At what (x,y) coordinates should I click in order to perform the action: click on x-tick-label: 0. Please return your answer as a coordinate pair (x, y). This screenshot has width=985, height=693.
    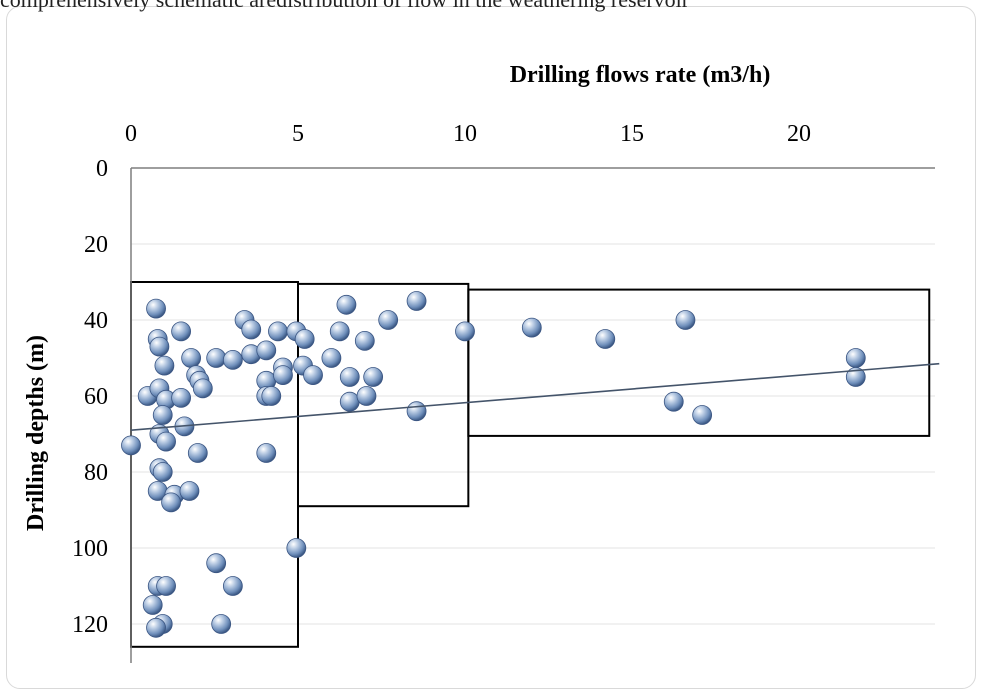
    Looking at the image, I should click on (131, 134).